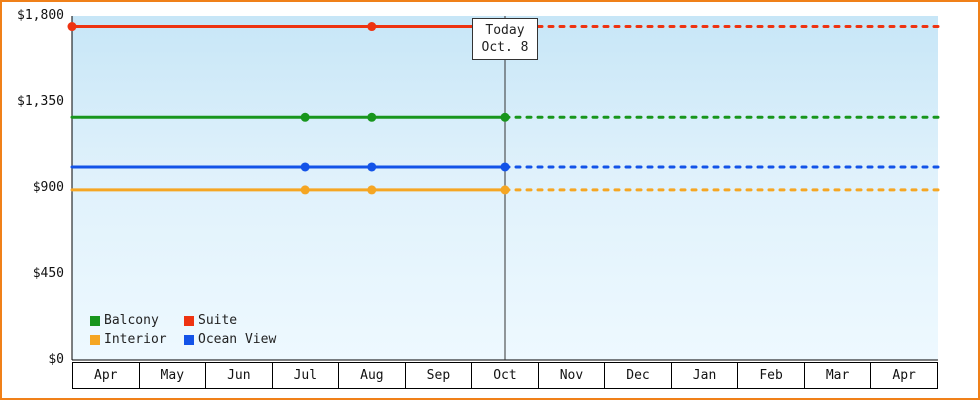  Describe the element at coordinates (48, 187) in the screenshot. I see `y-tick-label: $900` at that location.